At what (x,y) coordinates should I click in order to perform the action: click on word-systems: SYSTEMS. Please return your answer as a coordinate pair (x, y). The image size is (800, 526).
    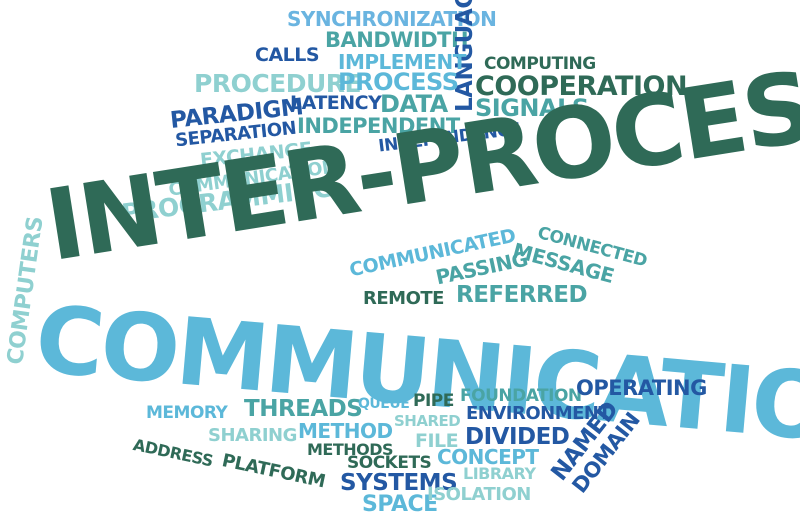
    Looking at the image, I should click on (399, 483).